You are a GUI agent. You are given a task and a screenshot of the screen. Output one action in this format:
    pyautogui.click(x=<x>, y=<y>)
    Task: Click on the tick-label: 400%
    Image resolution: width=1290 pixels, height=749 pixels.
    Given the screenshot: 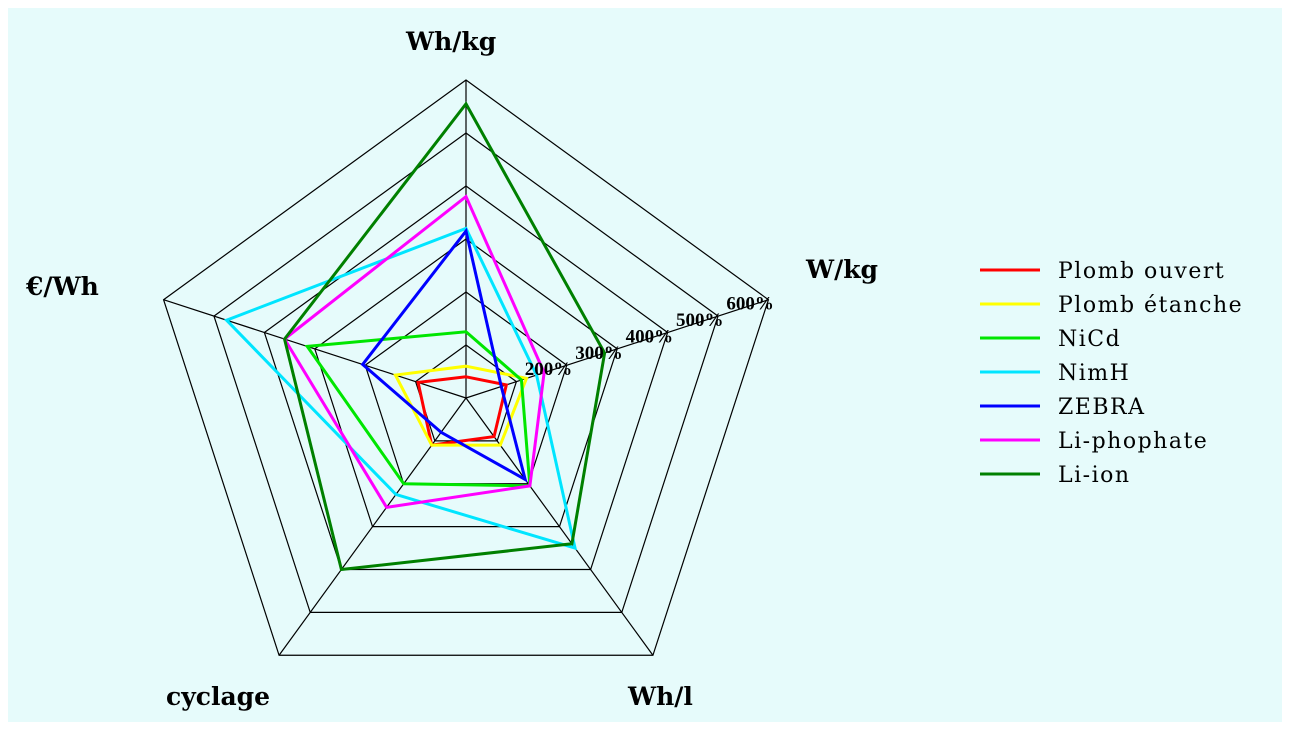 What is the action you would take?
    pyautogui.click(x=650, y=336)
    